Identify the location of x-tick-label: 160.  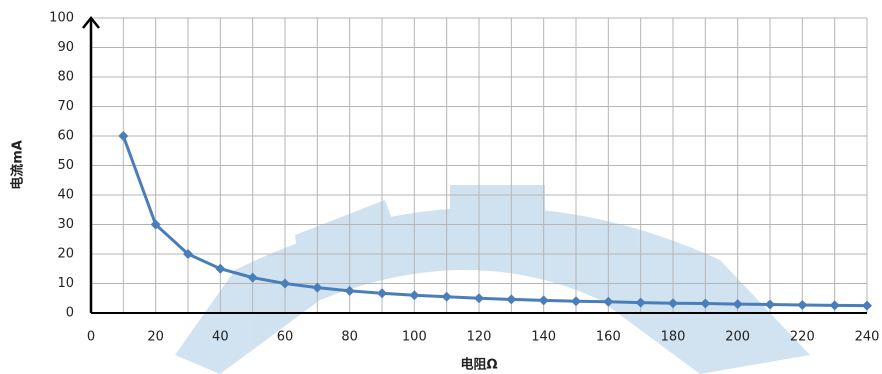
(608, 337).